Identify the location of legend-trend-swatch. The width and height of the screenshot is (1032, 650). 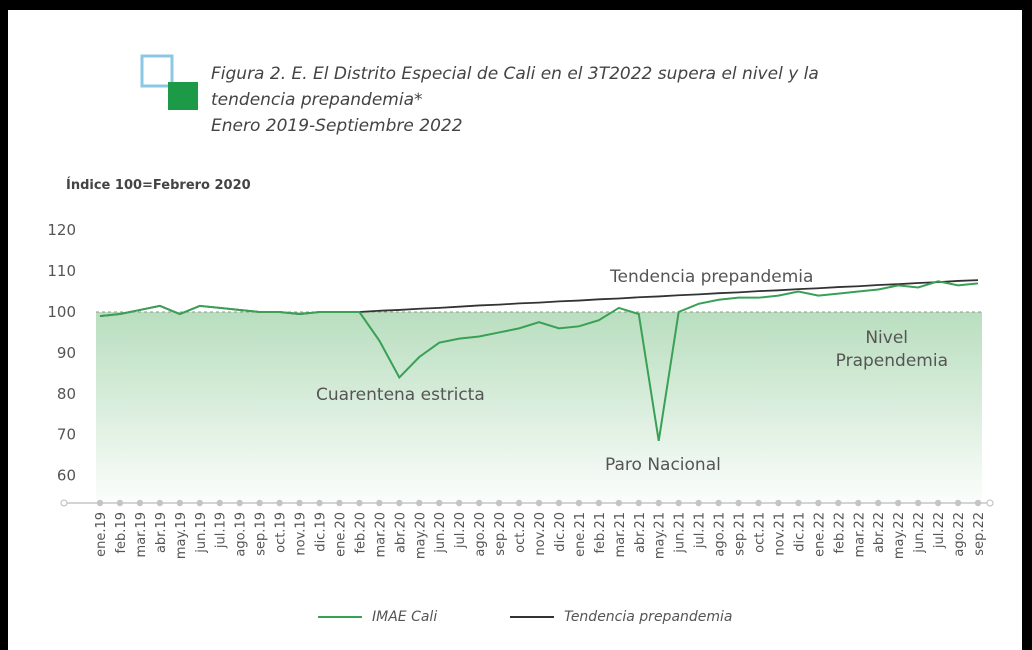
(532, 617).